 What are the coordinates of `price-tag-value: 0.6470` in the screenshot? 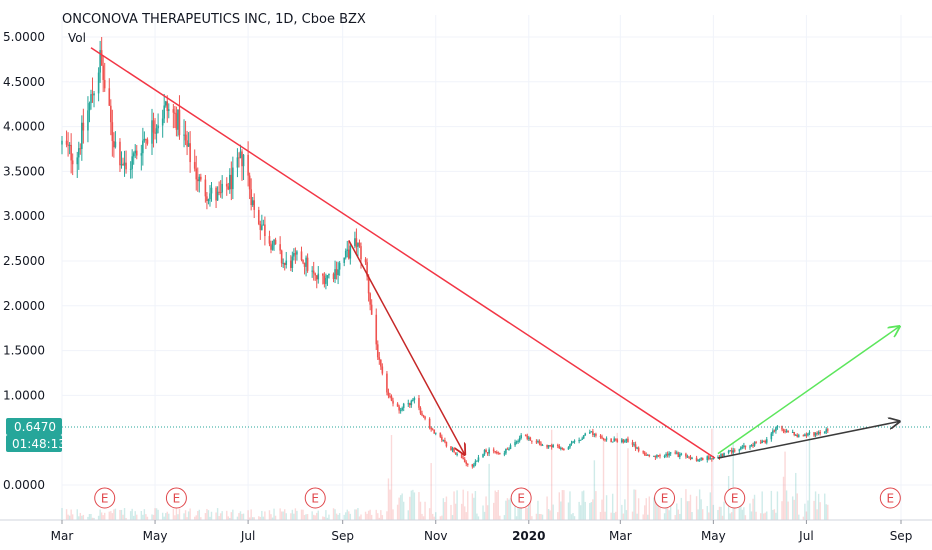 It's located at (35, 427).